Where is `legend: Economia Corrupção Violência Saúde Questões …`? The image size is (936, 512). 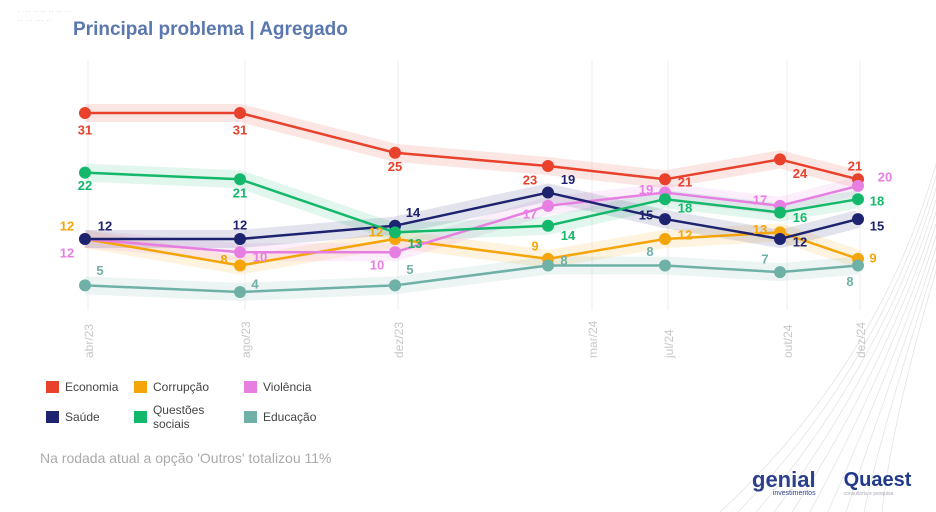 legend: Economia Corrupção Violência Saúde Questões … is located at coordinates (200, 405).